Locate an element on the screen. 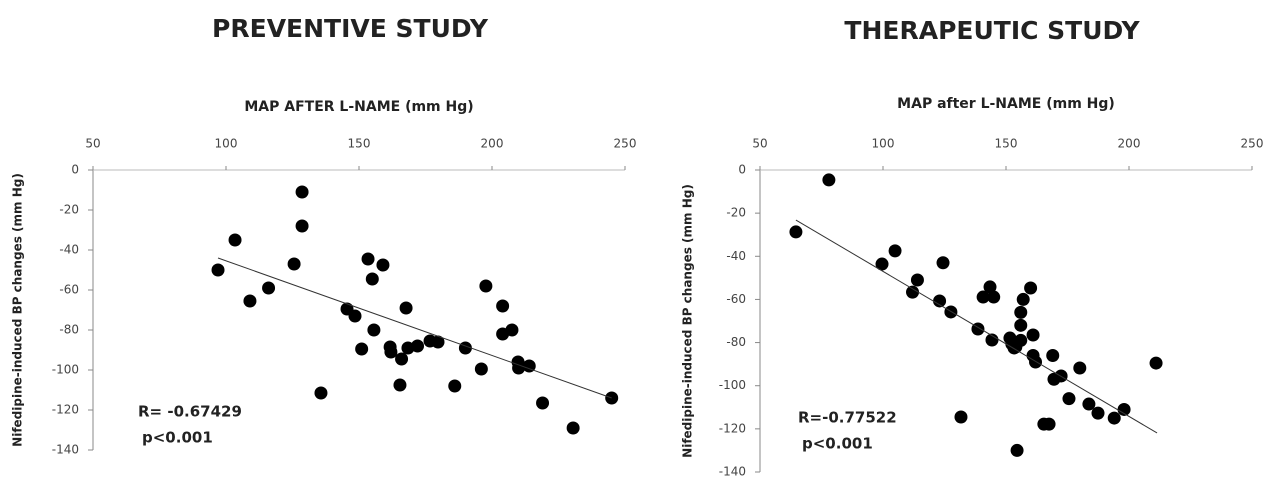  chart-title: PREVENTIVE STUDY is located at coordinates (350, 28).